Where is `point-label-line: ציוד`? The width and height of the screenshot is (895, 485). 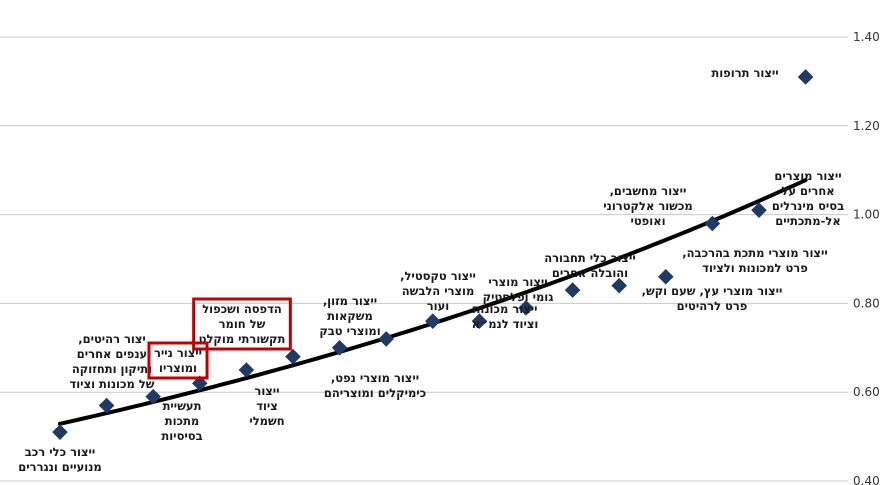
point-label-line: ציוד is located at coordinates (267, 406).